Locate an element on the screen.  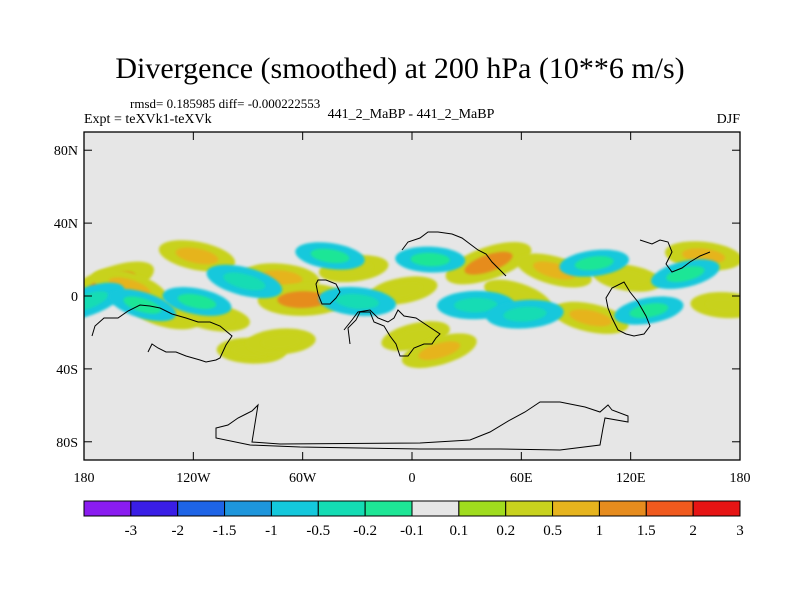
colorbar-label: 0.5 is located at coordinates (552, 531).